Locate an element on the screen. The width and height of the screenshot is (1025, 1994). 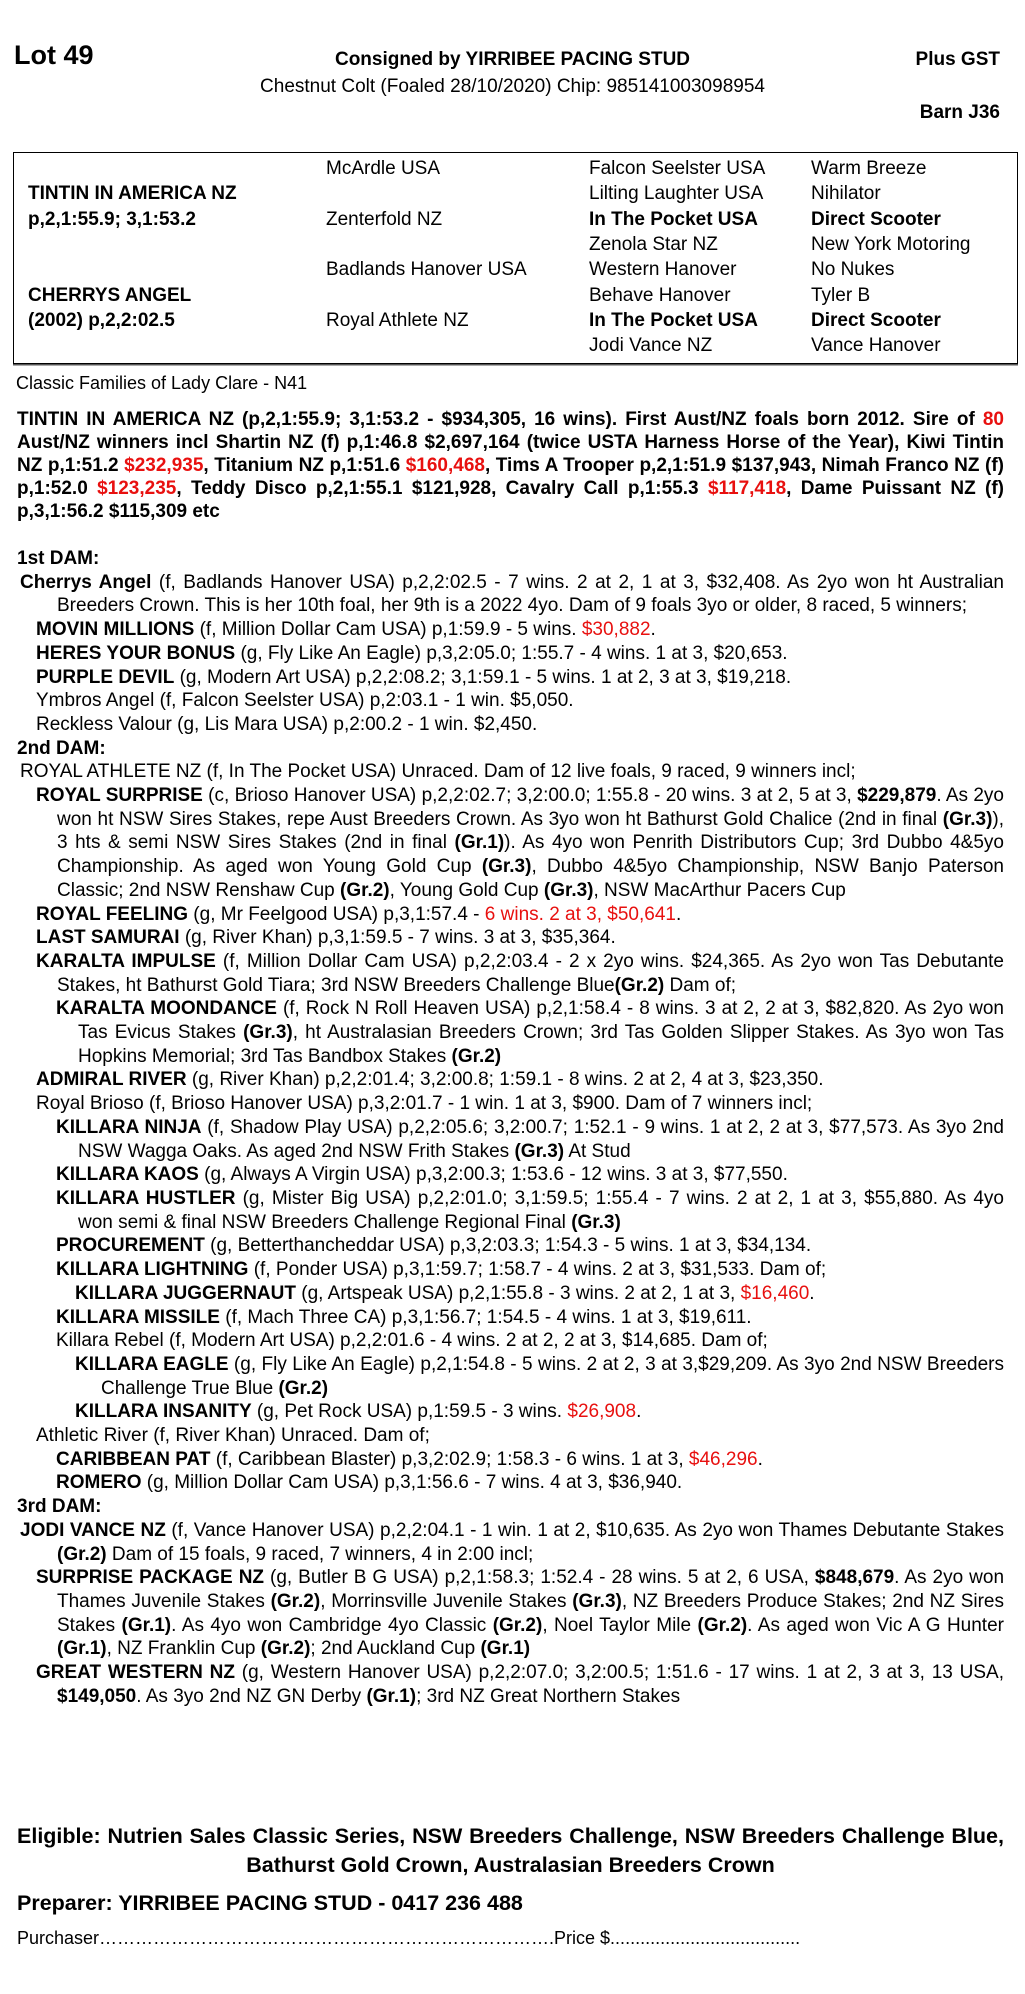
bold-text: KILLARA KAOS is located at coordinates (127, 1175).